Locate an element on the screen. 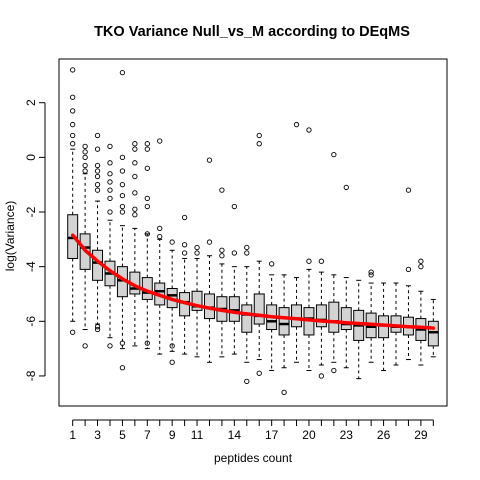  x-tick-label: 3 is located at coordinates (97, 435).